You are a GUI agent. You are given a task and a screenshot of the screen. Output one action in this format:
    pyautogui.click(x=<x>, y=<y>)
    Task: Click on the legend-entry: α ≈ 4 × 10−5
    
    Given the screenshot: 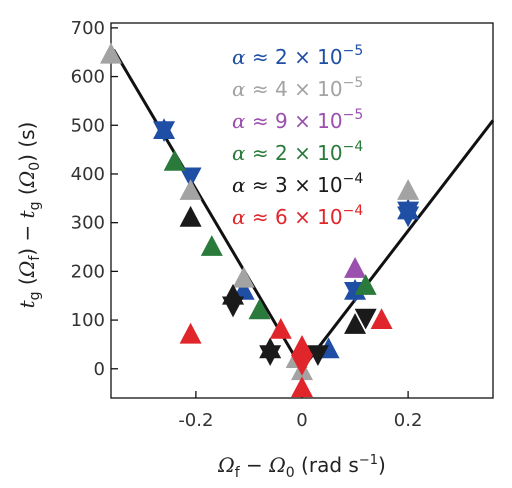 What is the action you would take?
    pyautogui.click(x=297, y=88)
    